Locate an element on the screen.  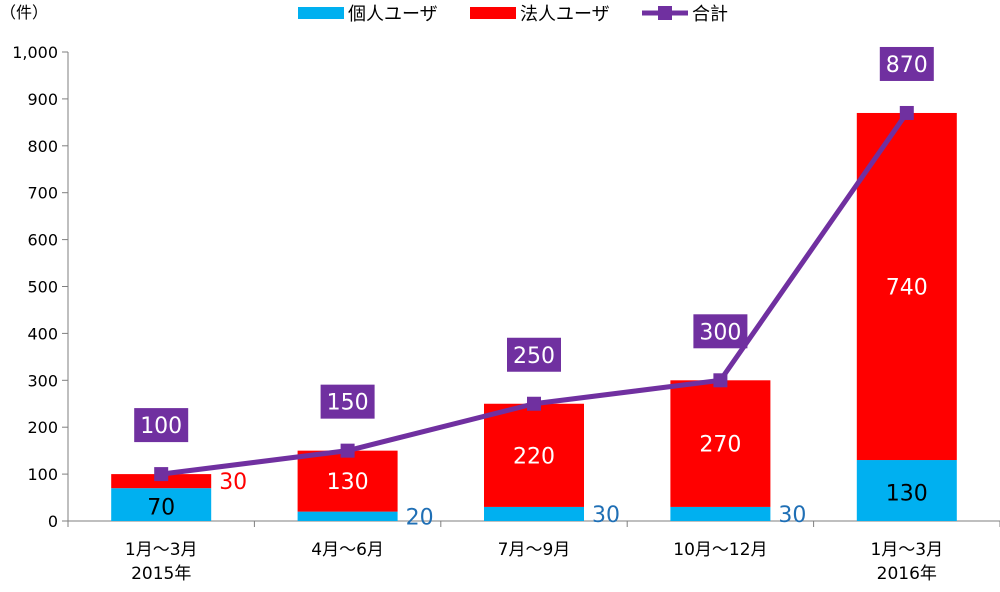
total-value-label: 250 is located at coordinates (534, 356).